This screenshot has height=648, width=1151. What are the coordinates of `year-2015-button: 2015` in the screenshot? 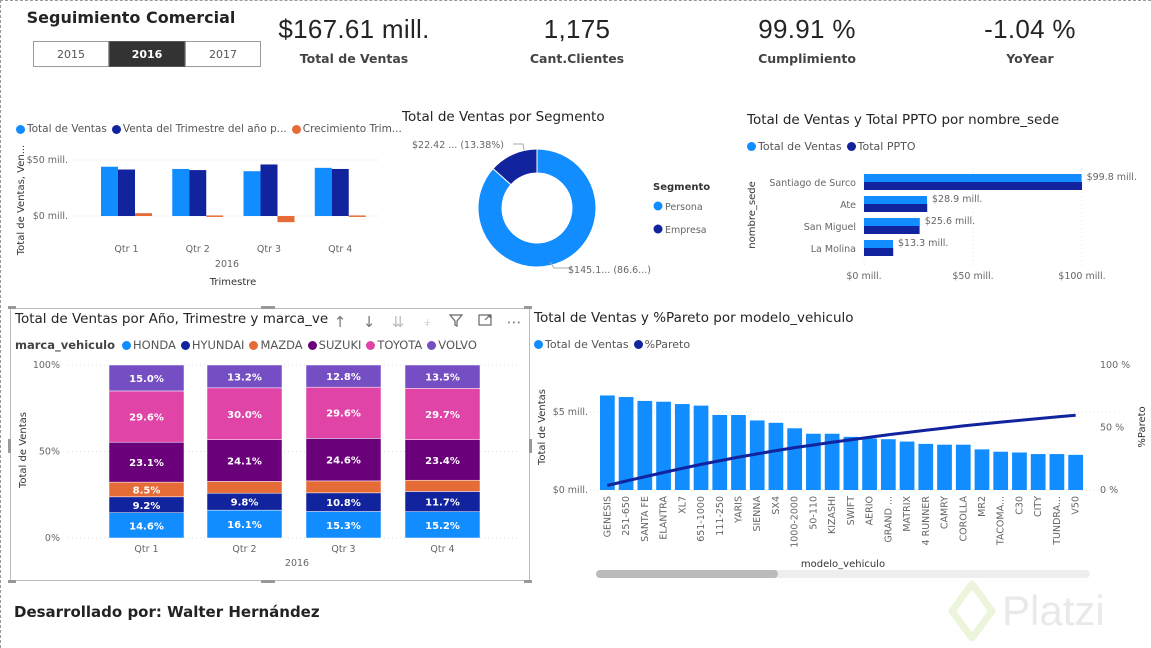 It's located at (71, 54).